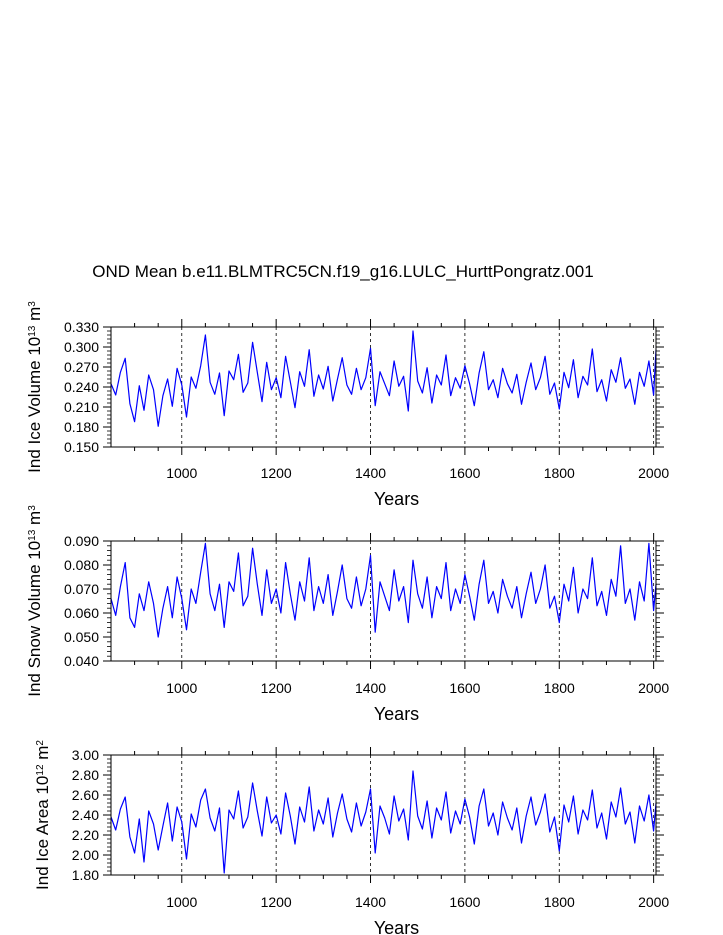 The image size is (723, 935). What do you see at coordinates (85, 795) in the screenshot?
I see `y-tick-label: 2.60` at bounding box center [85, 795].